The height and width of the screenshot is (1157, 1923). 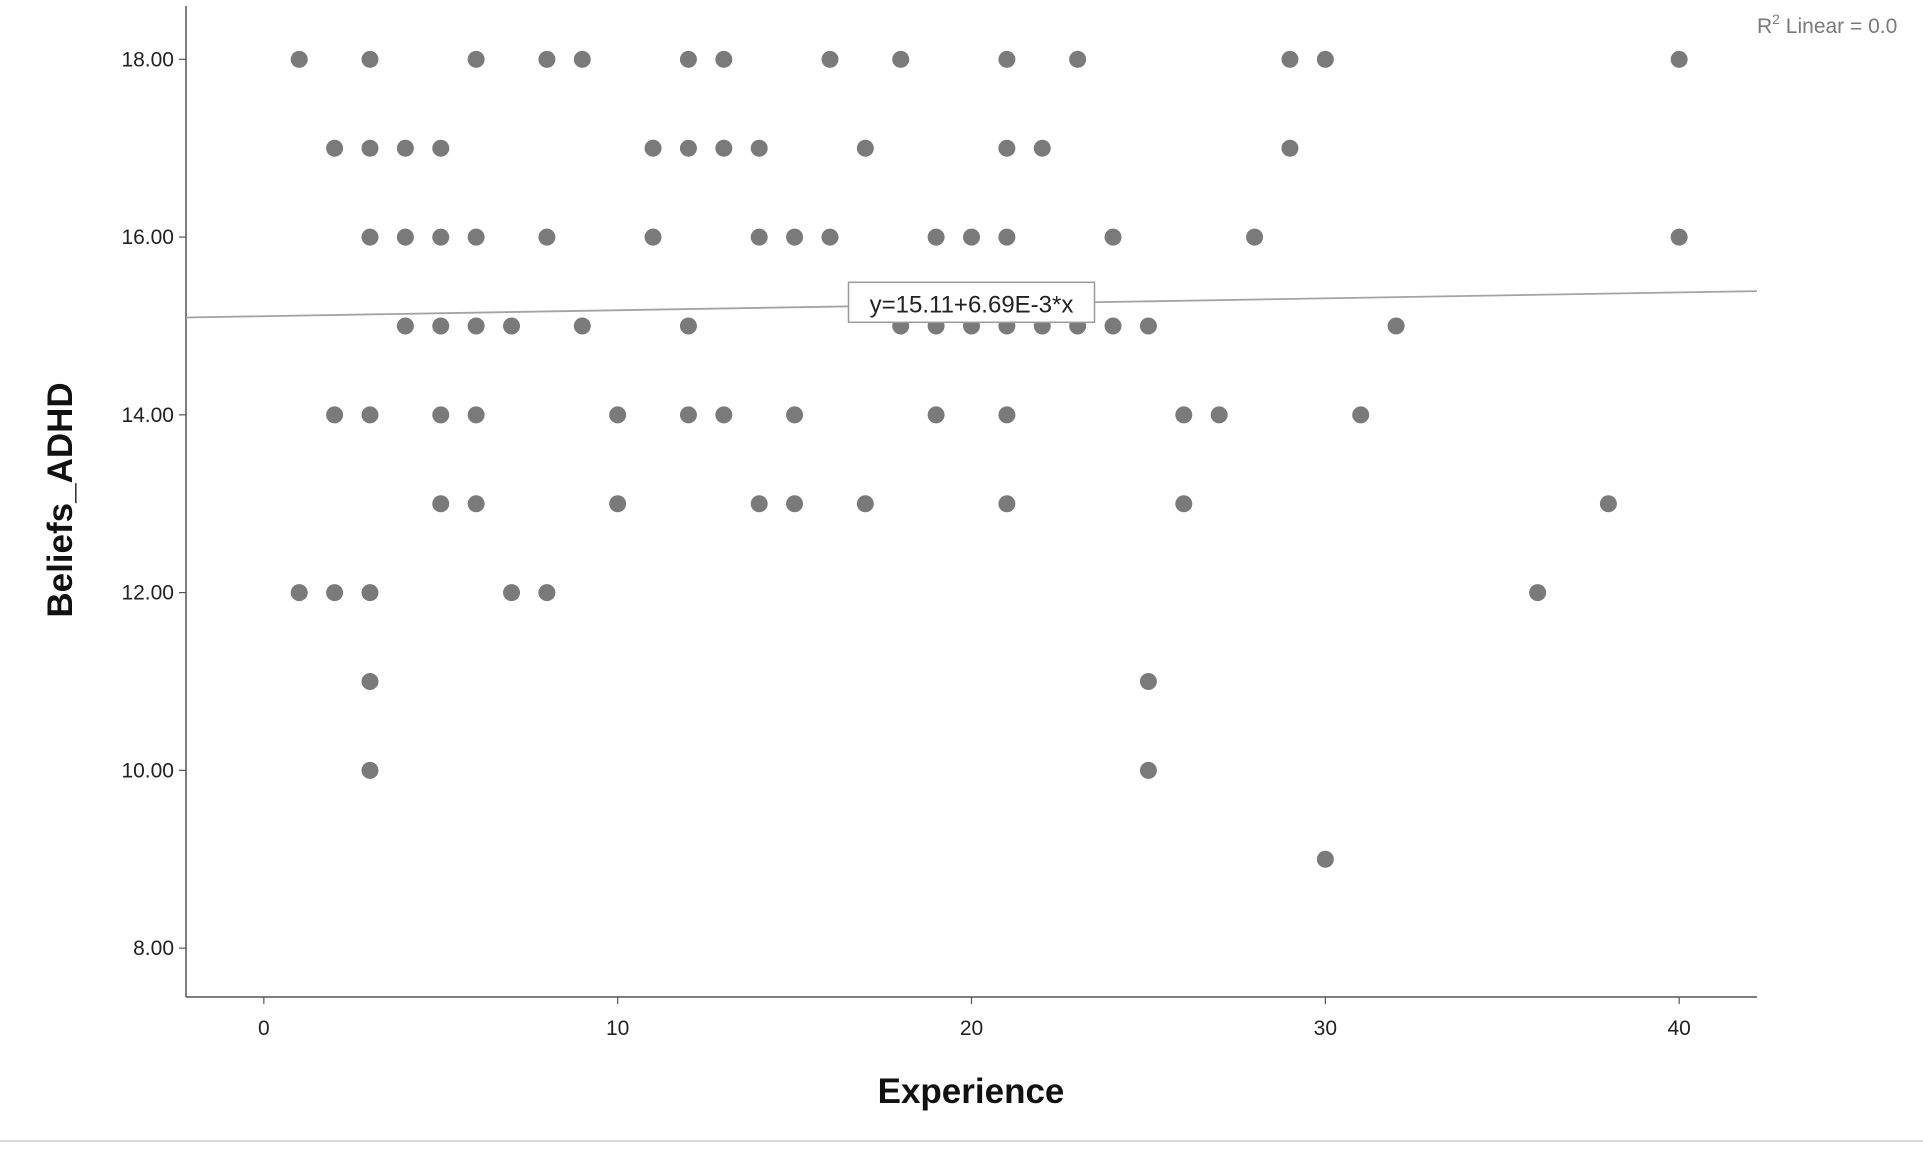 I want to click on fit-line-label-text: y=15.11+6.69E-3*x, so click(x=972, y=304).